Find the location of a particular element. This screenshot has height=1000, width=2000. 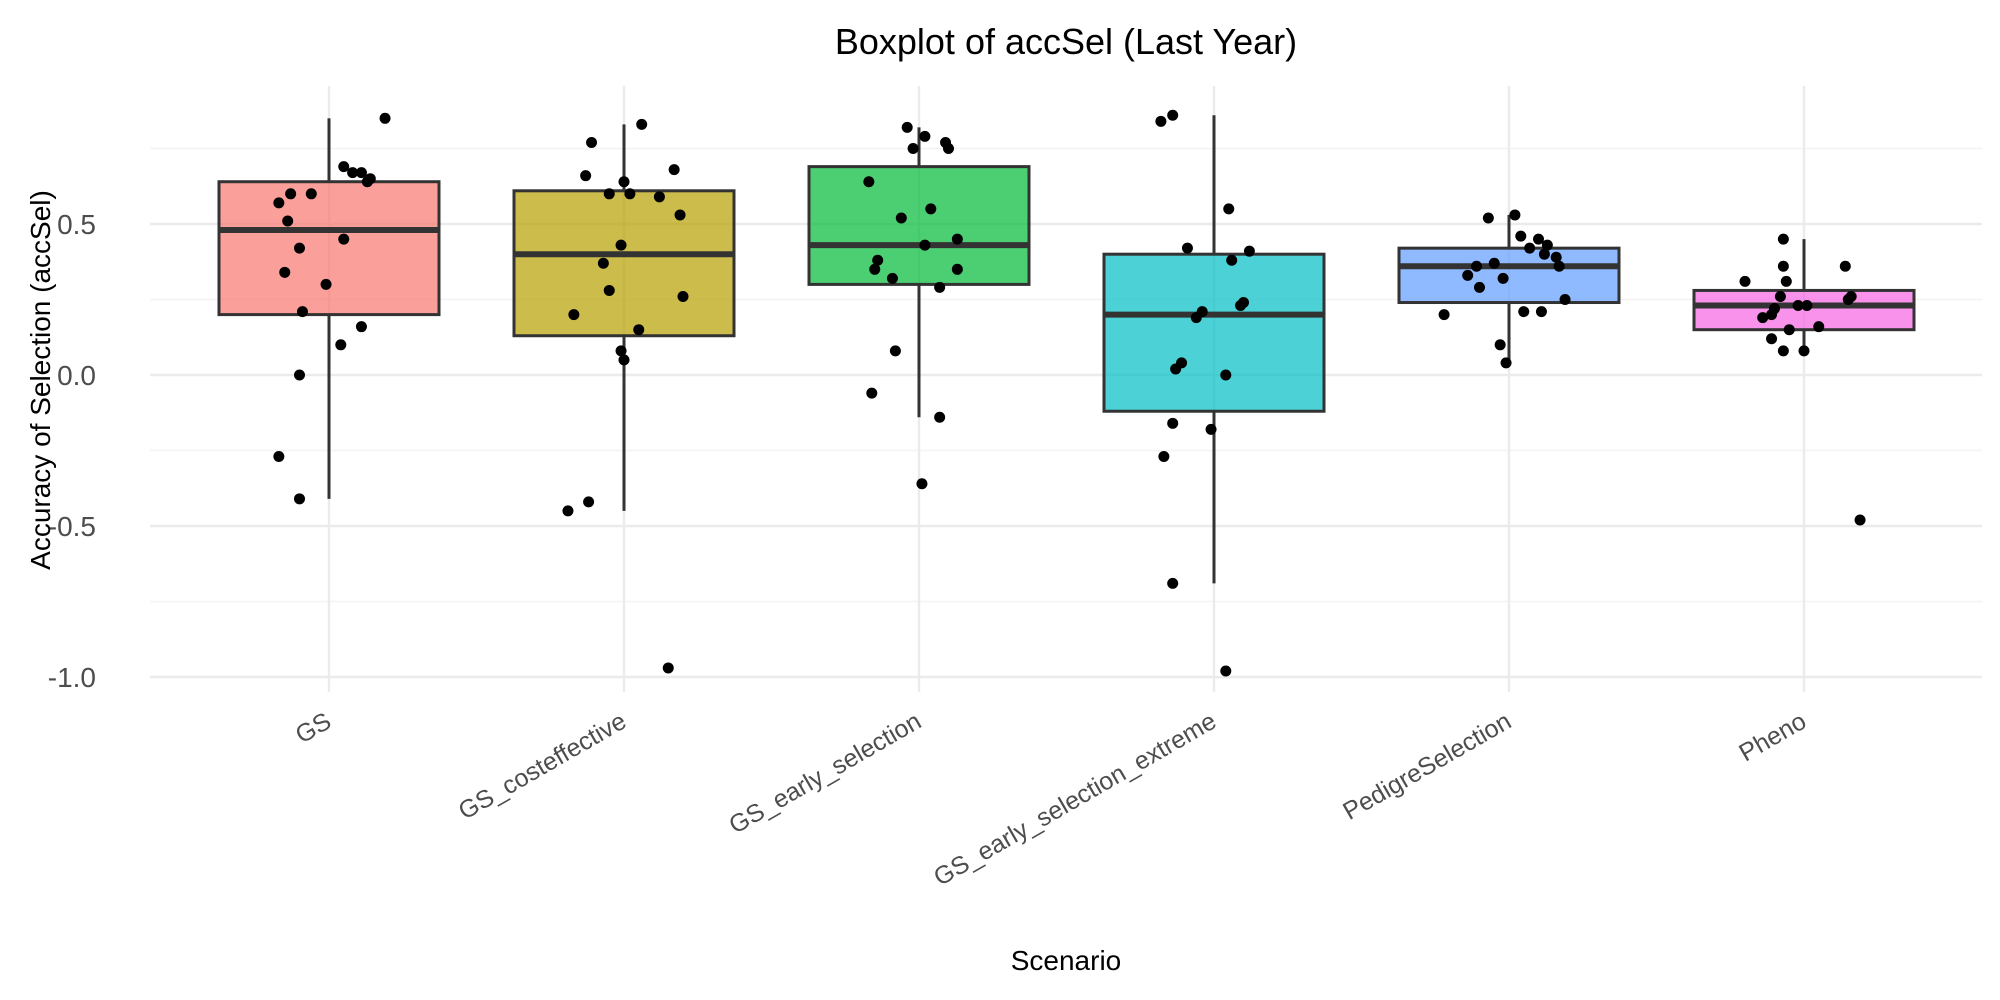

x-tick-label: Pheno is located at coordinates (1772, 737).